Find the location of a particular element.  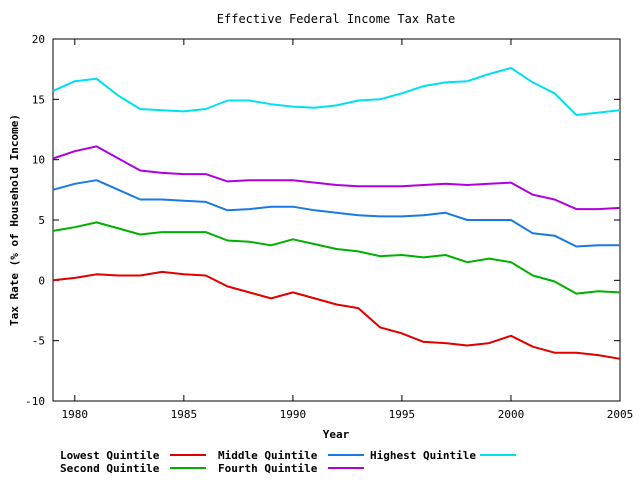

y-tick-label: 15 is located at coordinates (38, 99).